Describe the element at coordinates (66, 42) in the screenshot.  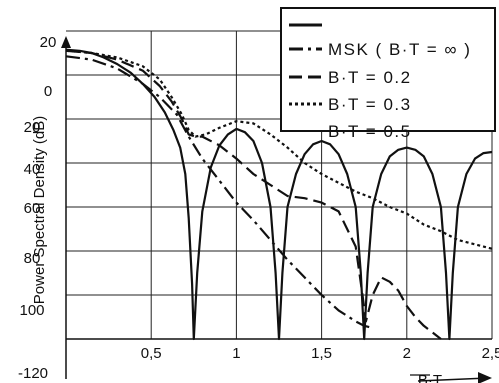
I see `y-axis-arrow` at that location.